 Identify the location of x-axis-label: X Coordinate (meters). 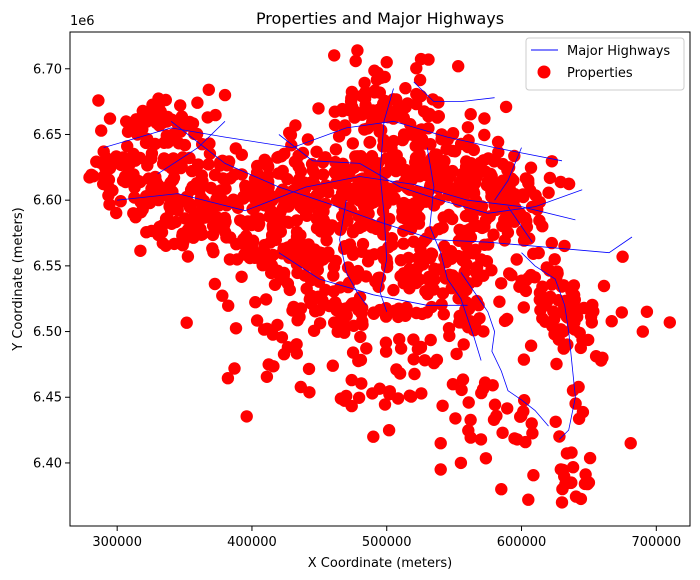
(380, 563).